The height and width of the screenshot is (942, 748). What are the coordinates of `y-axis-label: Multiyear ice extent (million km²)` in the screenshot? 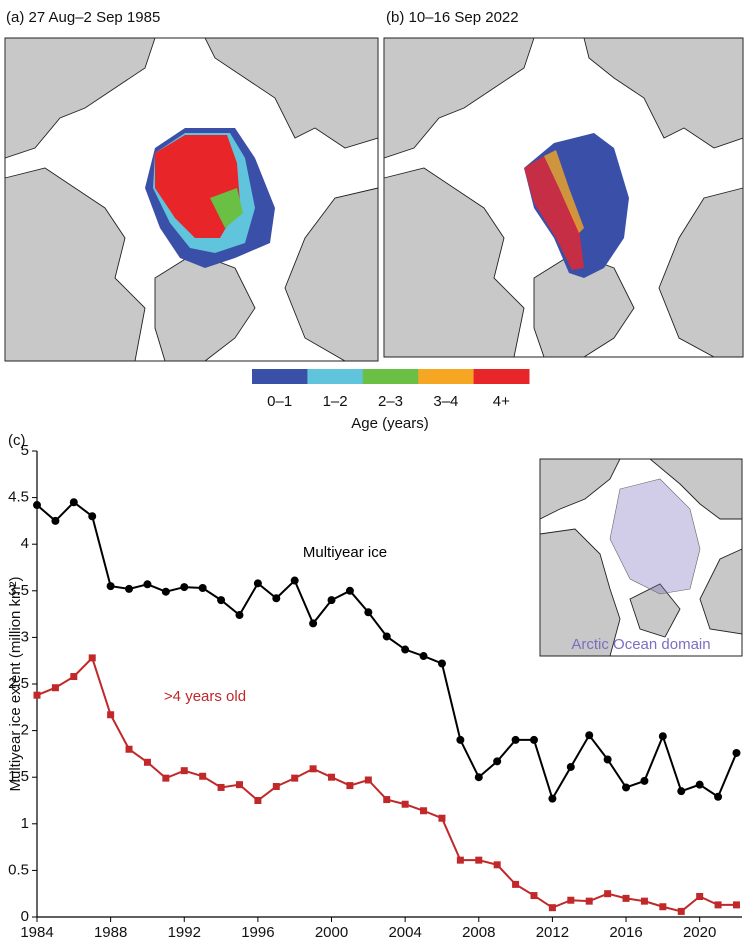 It's located at (15, 683).